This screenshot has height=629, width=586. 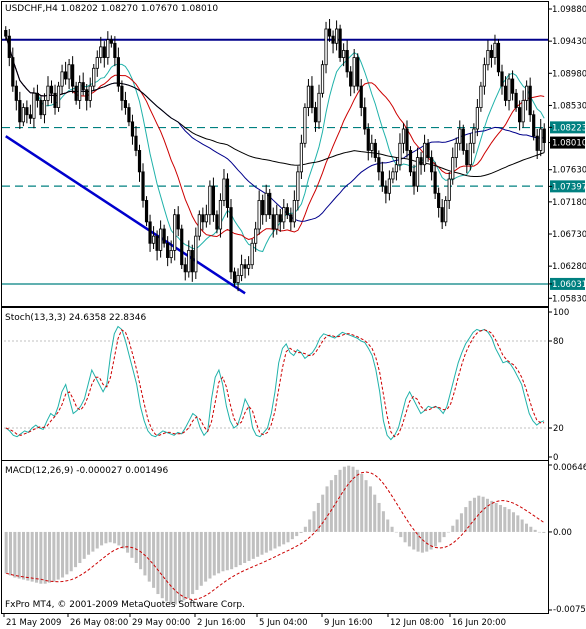 I want to click on price-tick-label: 1.05830, so click(x=569, y=299).